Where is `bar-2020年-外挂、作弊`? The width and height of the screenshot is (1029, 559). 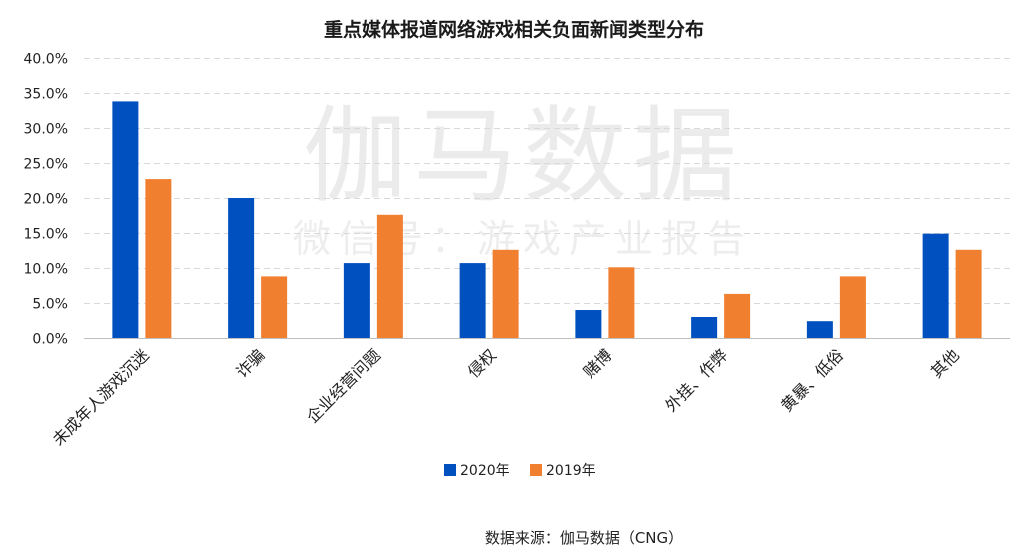 bar-2020年-外挂、作弊 is located at coordinates (704, 327).